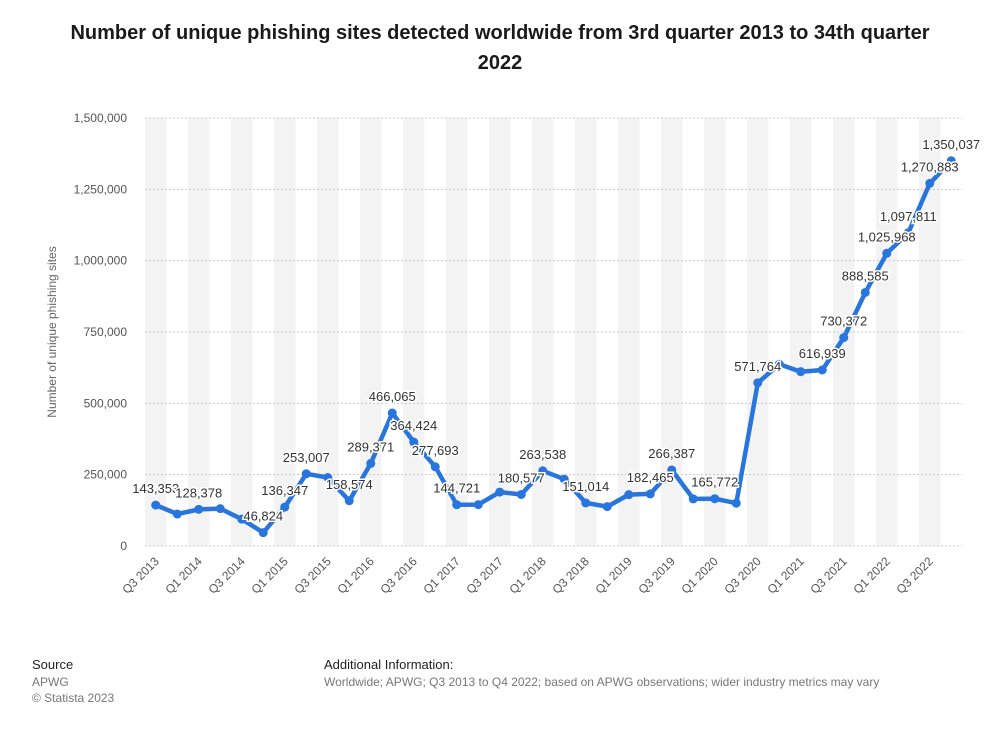 The height and width of the screenshot is (743, 1000). What do you see at coordinates (785, 575) in the screenshot?
I see `x-tick-label: Q1 2021` at bounding box center [785, 575].